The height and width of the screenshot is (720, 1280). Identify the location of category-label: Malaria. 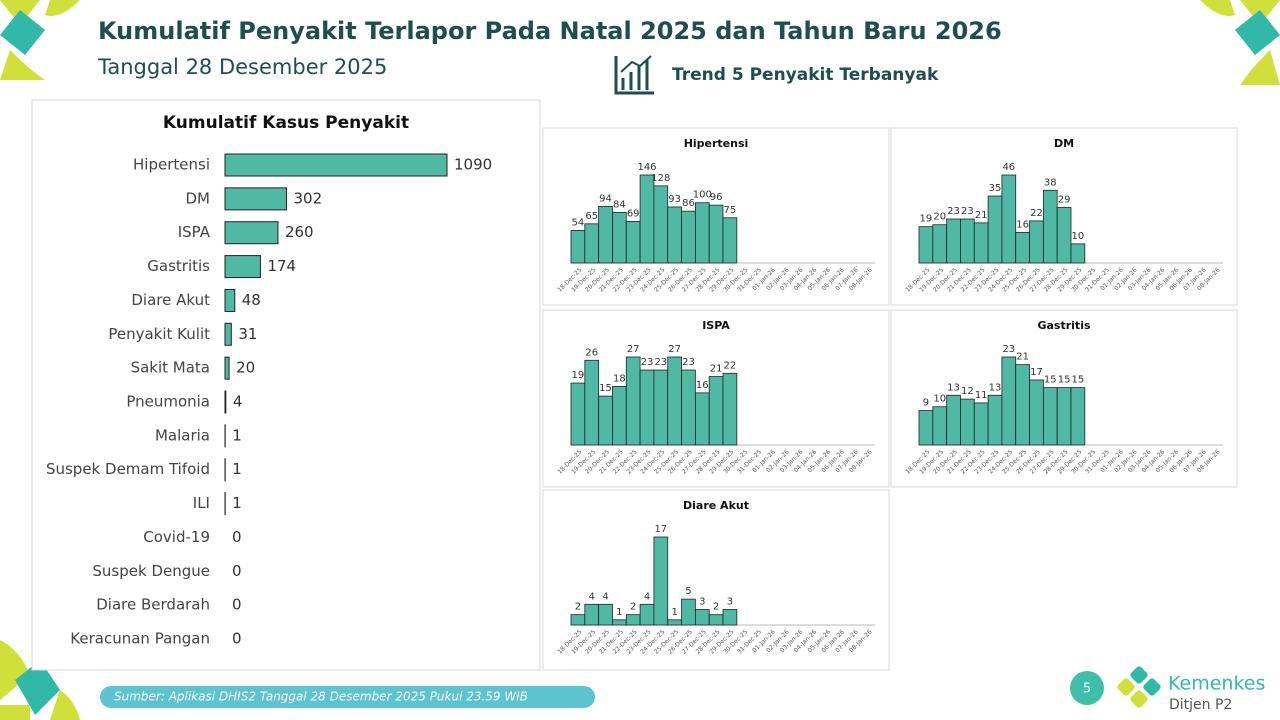
(182, 435).